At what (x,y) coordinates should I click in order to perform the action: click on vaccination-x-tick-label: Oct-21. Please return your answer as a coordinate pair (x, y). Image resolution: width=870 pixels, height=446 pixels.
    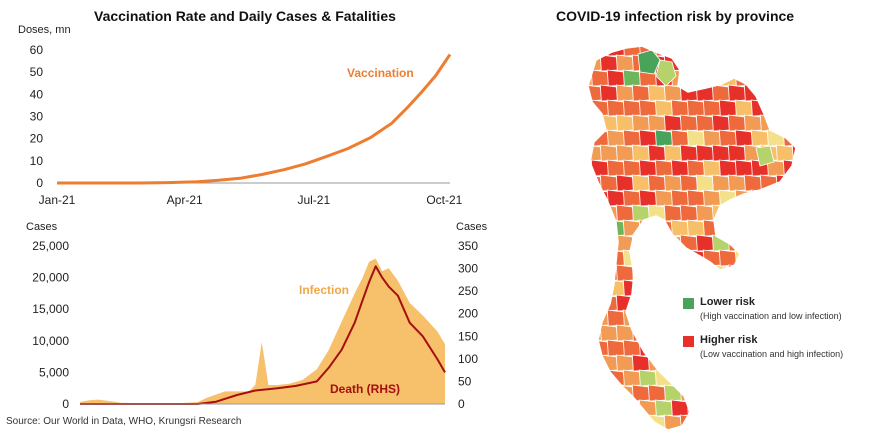
    Looking at the image, I should click on (444, 200).